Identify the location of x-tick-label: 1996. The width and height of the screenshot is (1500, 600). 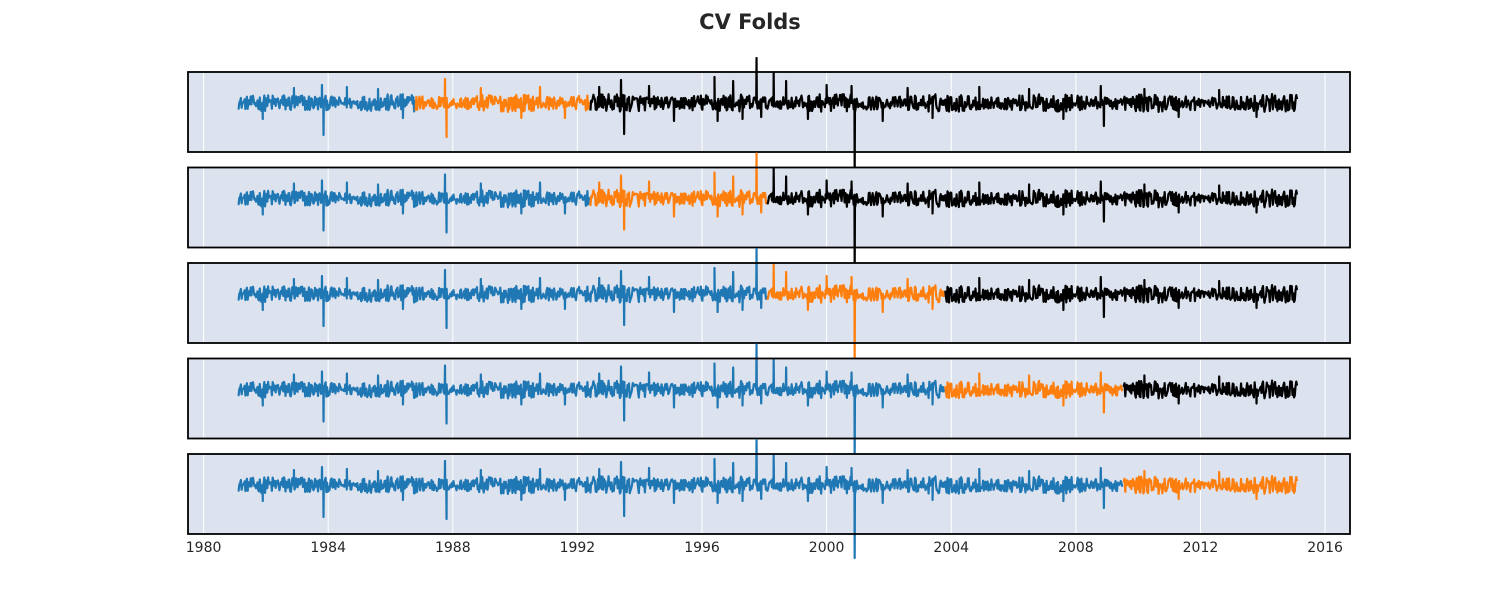
(702, 548).